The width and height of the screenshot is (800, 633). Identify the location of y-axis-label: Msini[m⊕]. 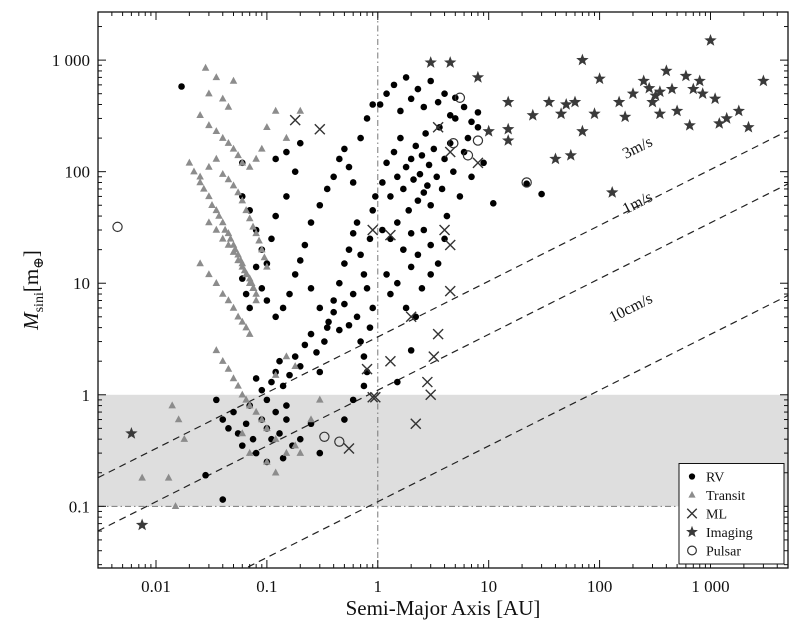
(33, 290).